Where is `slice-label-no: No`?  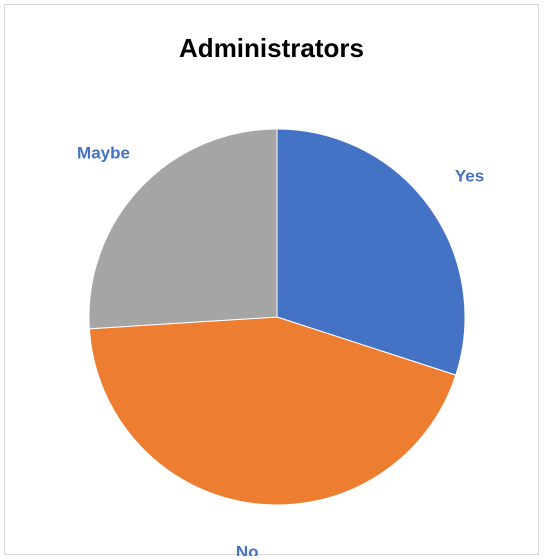 slice-label-no: No is located at coordinates (247, 549).